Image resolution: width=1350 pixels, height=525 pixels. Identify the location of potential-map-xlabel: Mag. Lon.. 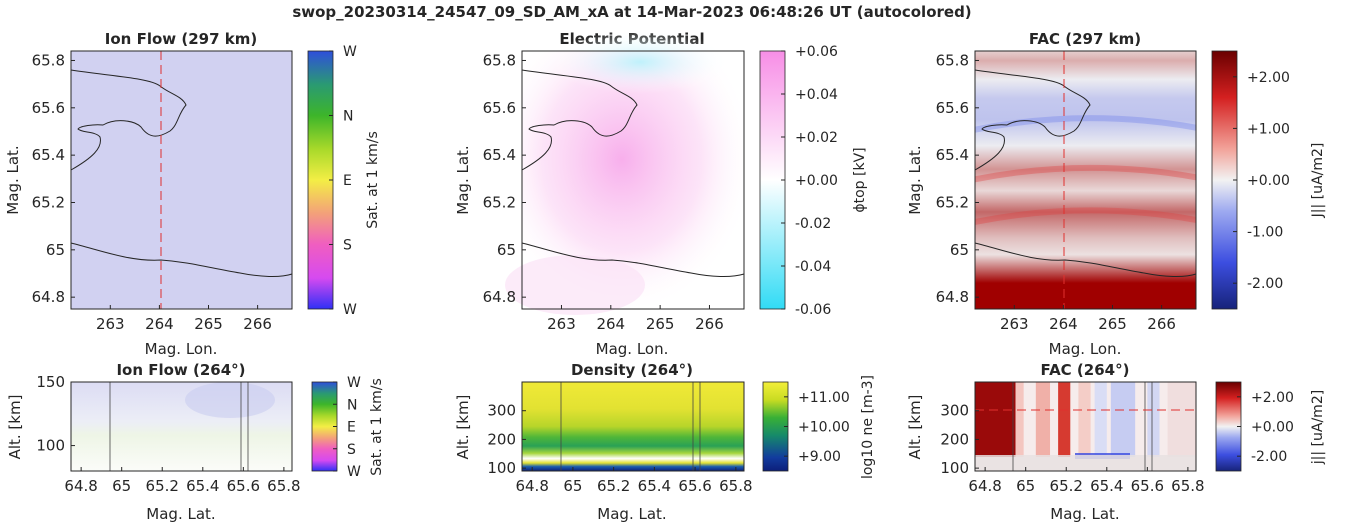
(632, 349).